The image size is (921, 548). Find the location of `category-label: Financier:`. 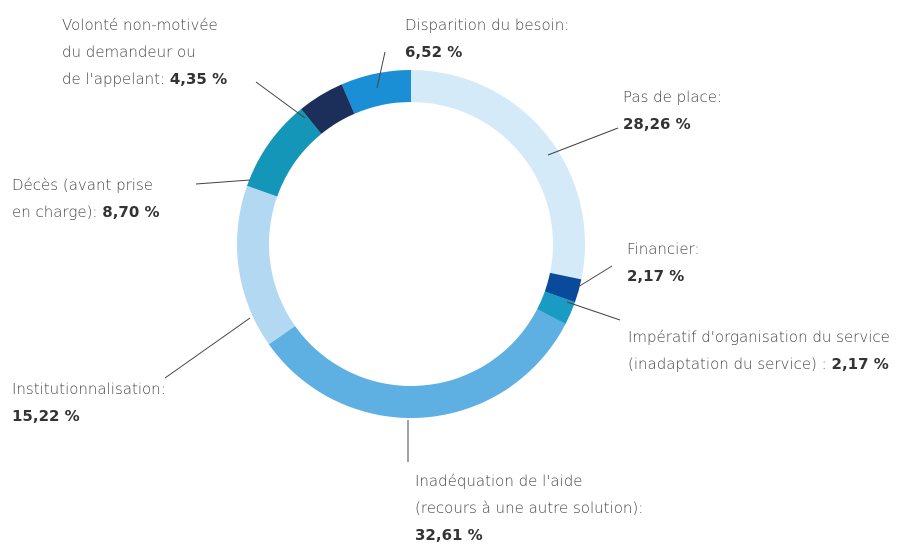

category-label: Financier: is located at coordinates (663, 249).